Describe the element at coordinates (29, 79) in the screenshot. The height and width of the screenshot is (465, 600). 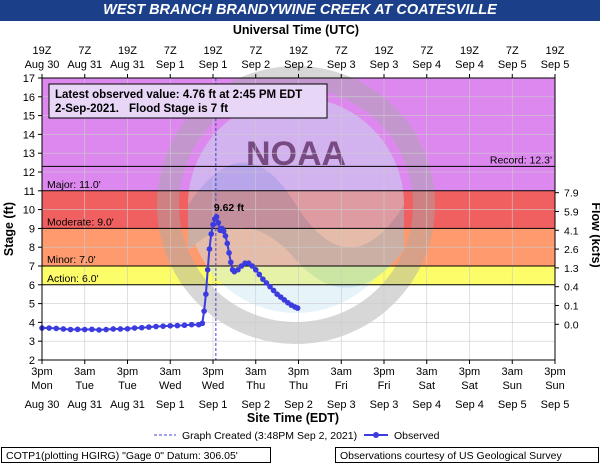
I see `left-tick-label: 17` at that location.